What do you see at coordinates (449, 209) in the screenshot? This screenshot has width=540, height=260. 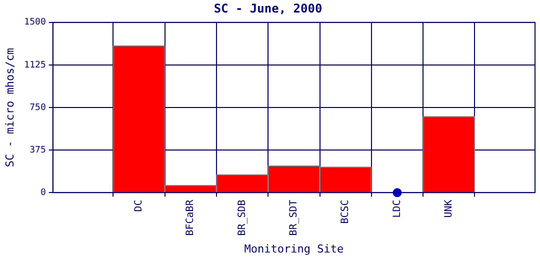 I see `x-tick-label: UNK` at bounding box center [449, 209].